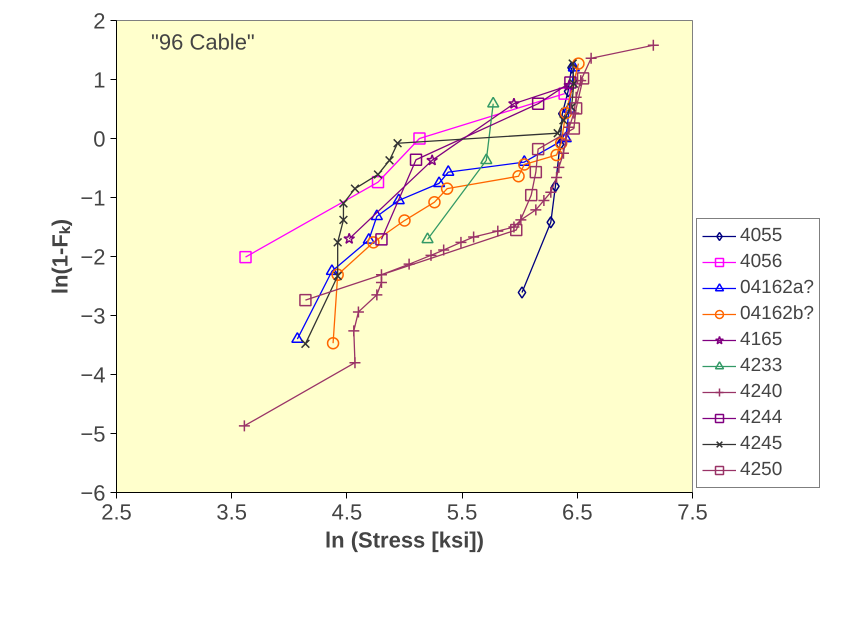  What do you see at coordinates (347, 512) in the screenshot?
I see `x-tick-label: 4.5` at bounding box center [347, 512].